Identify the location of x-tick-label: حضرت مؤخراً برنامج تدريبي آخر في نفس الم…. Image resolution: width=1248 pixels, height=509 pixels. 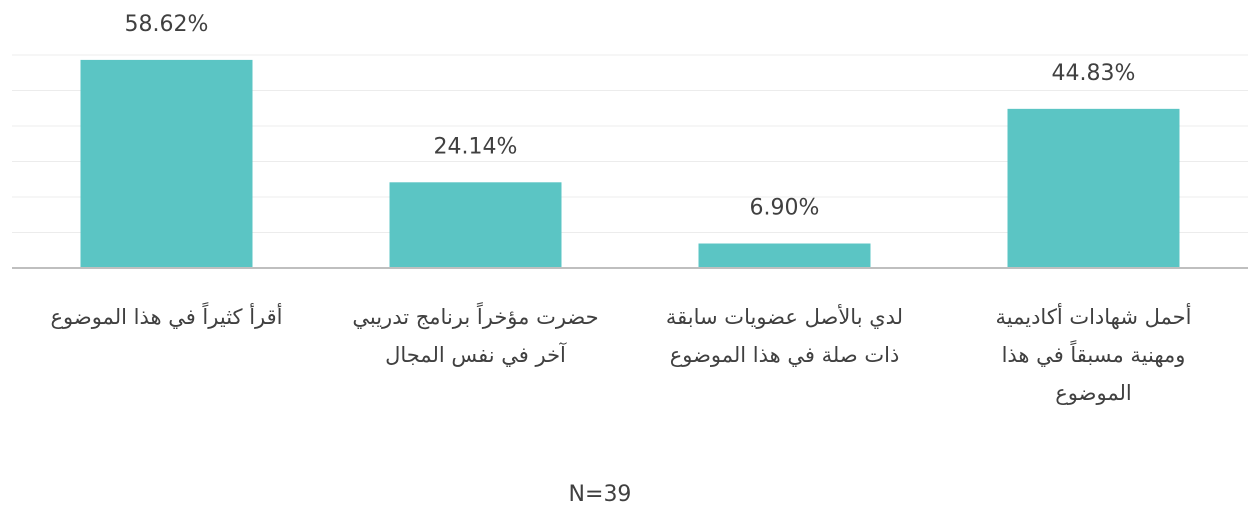
(475, 336).